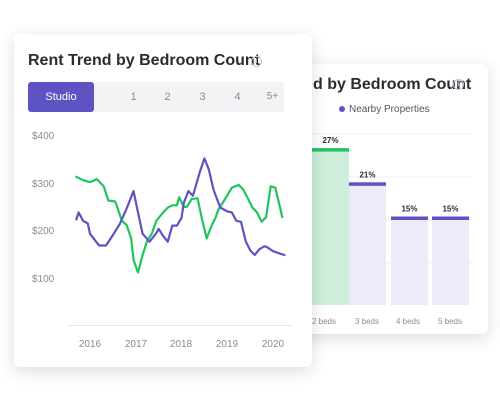 This screenshot has height=400, width=500. What do you see at coordinates (367, 174) in the screenshot?
I see `bar-data-label: 21%` at bounding box center [367, 174].